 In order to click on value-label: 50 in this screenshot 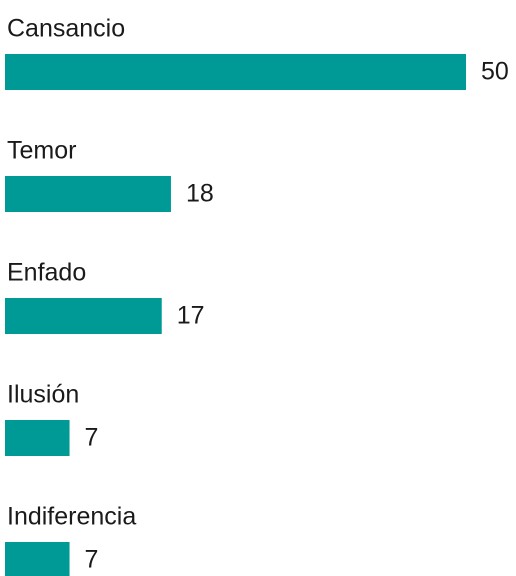, I will do `click(495, 72)`.